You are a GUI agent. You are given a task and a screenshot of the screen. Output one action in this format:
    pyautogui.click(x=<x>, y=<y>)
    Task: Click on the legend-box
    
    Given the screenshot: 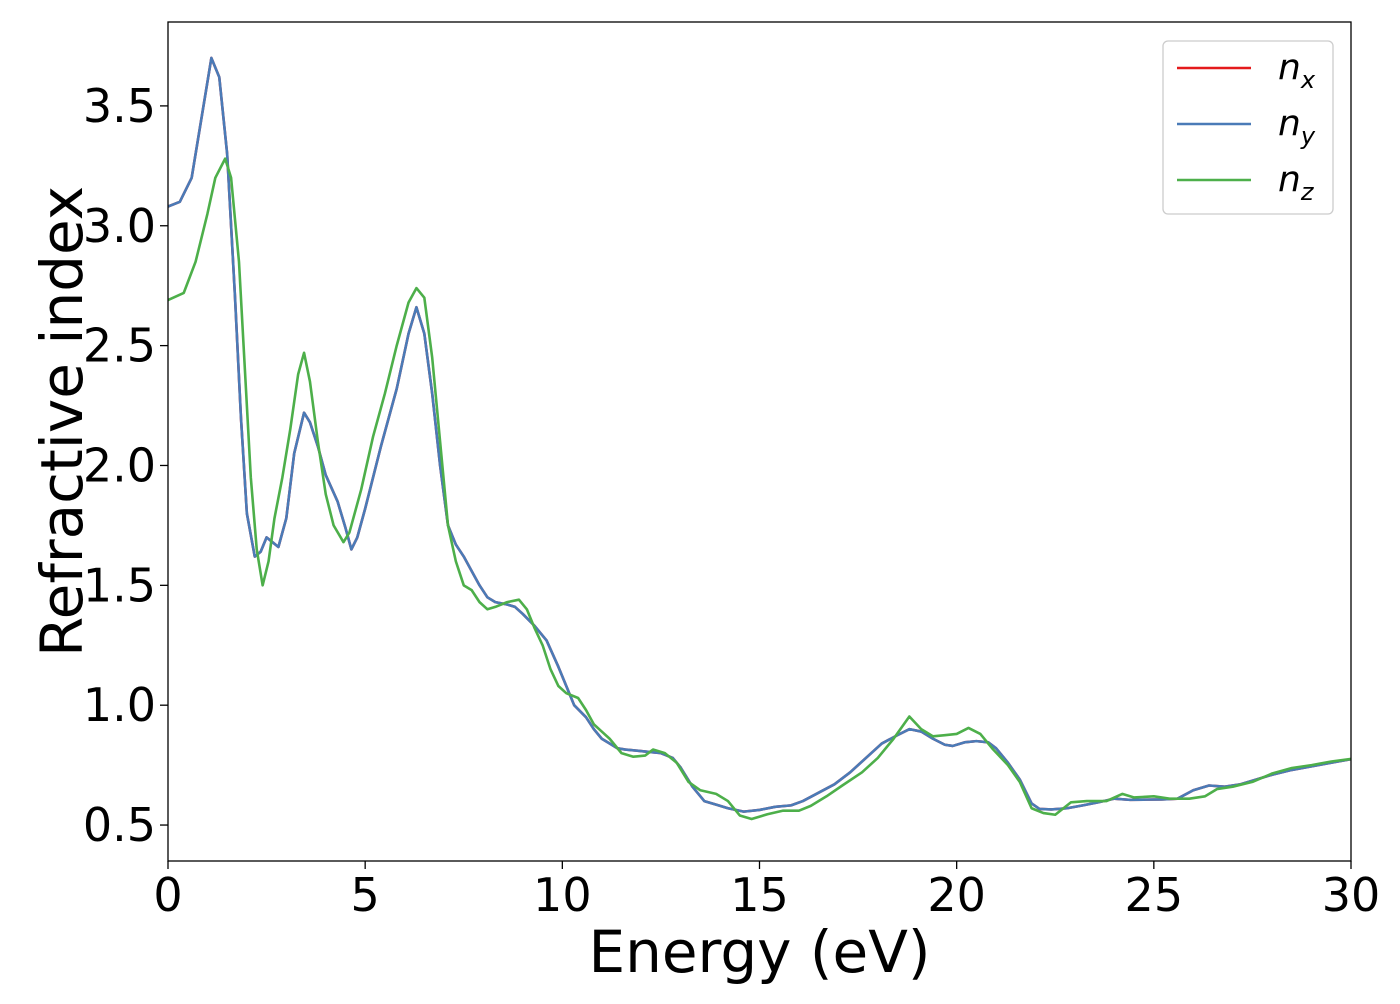 What is the action you would take?
    pyautogui.click(x=1248, y=127)
    